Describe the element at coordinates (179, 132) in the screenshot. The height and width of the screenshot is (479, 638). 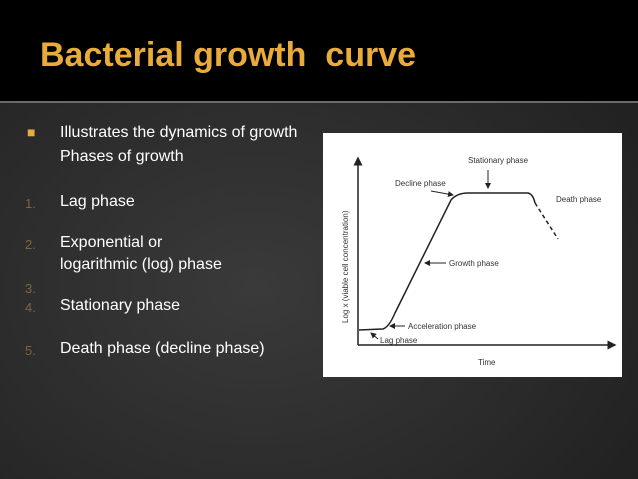
I see `bullet-text: Illustrates the dynamics of growth` at that location.